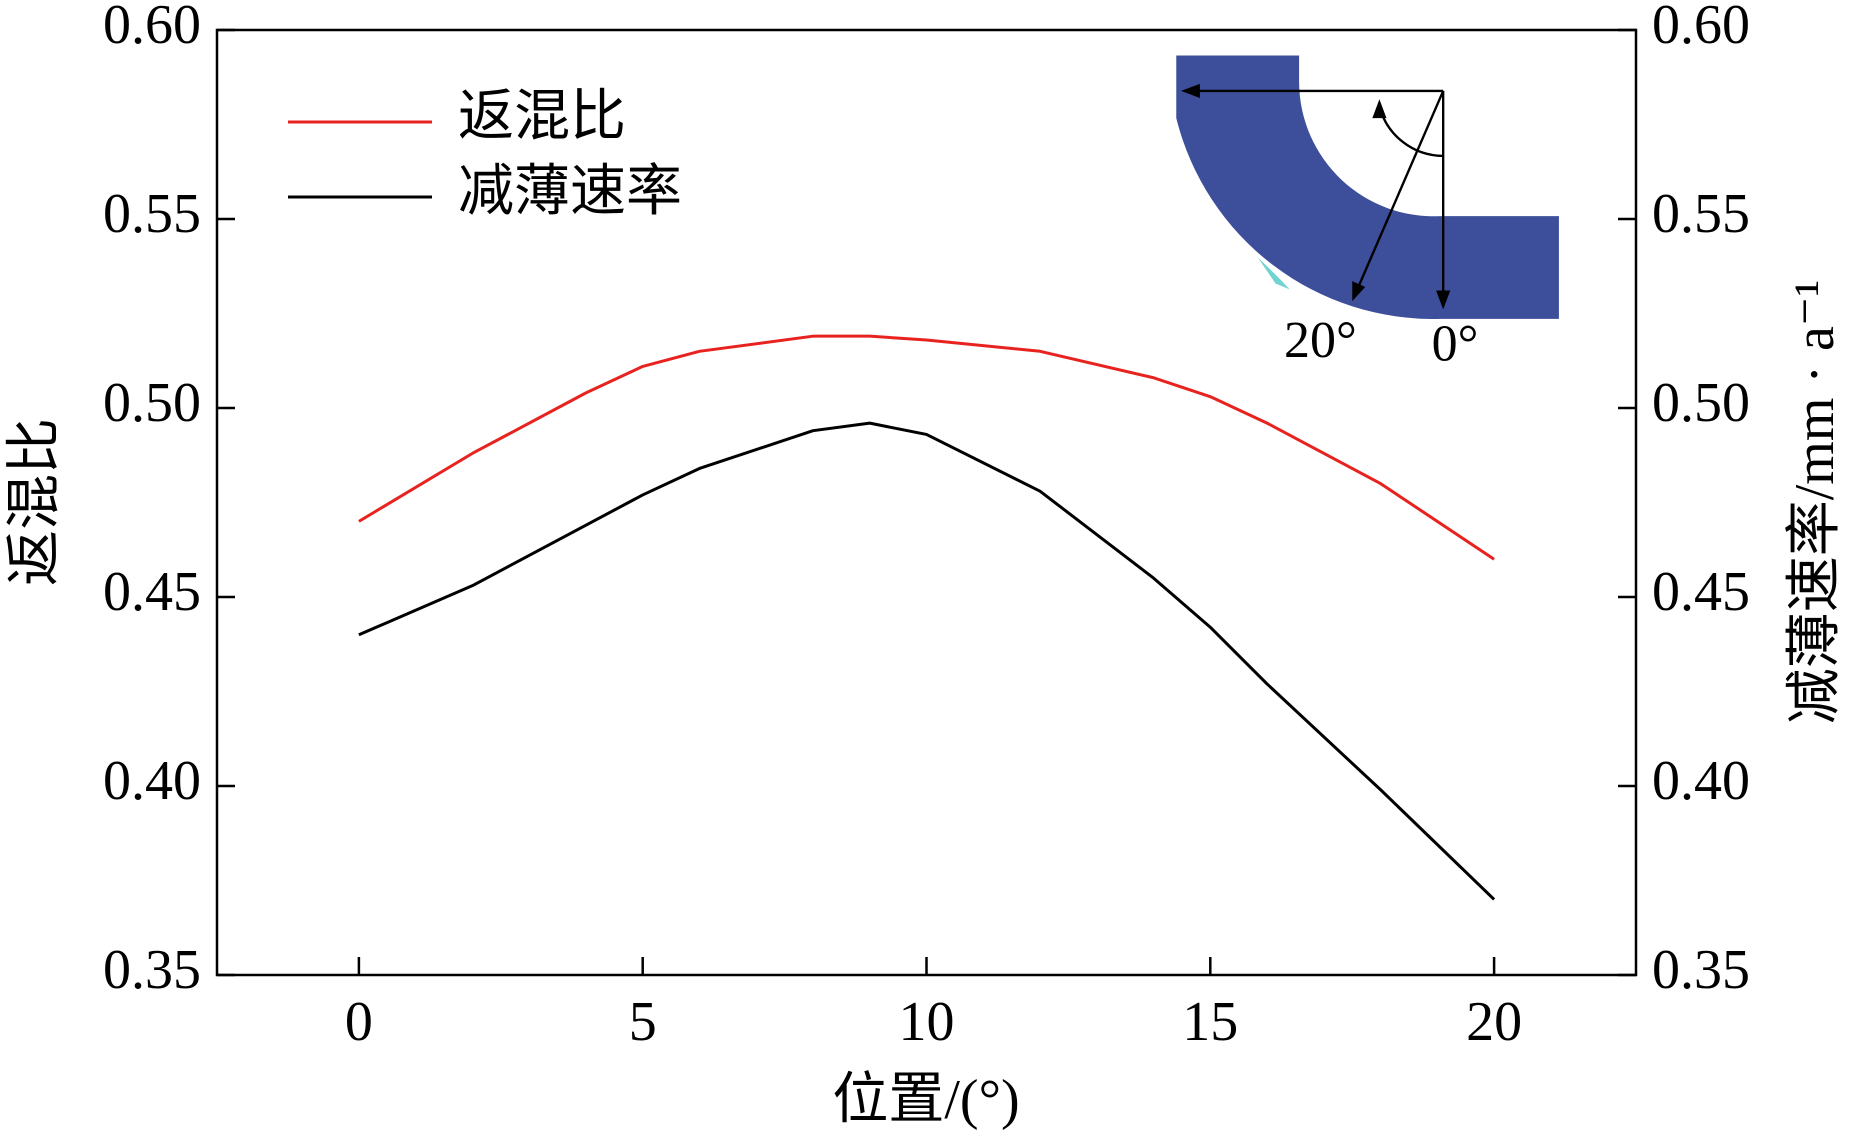 The height and width of the screenshot is (1142, 1852). I want to click on inset-pipe, so click(1367, 187).